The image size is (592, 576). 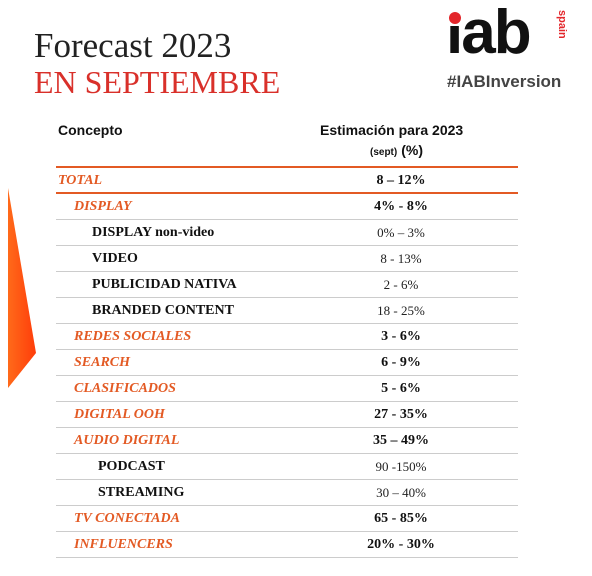 I want to click on row-concept: PUBLICIDAD NATIVA, so click(x=164, y=284).